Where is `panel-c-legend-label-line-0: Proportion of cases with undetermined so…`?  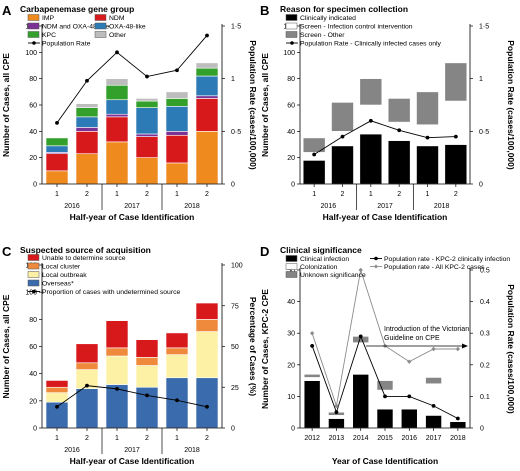
panel-c-legend-label-line-0: Proportion of cases with undetermined so… is located at coordinates (111, 292).